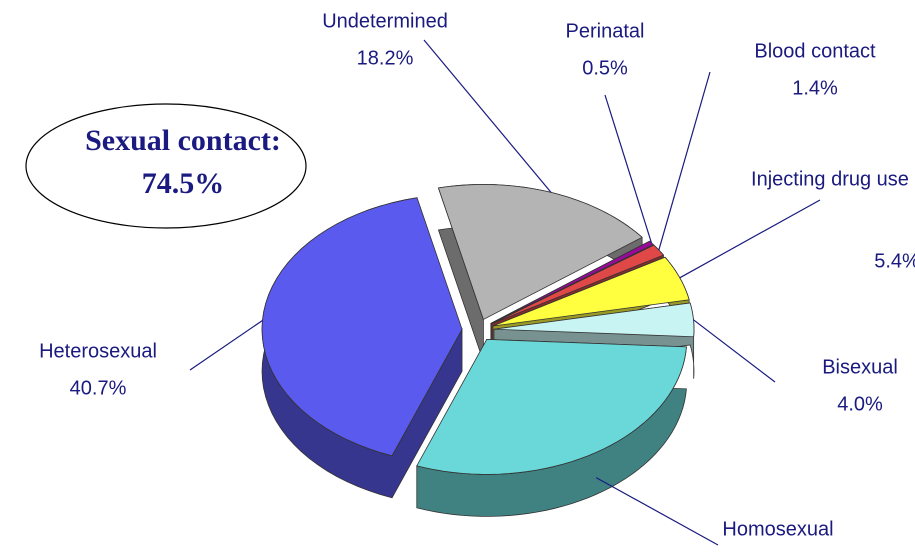 This screenshot has height=557, width=915. I want to click on value-label: 1.4%, so click(815, 88).